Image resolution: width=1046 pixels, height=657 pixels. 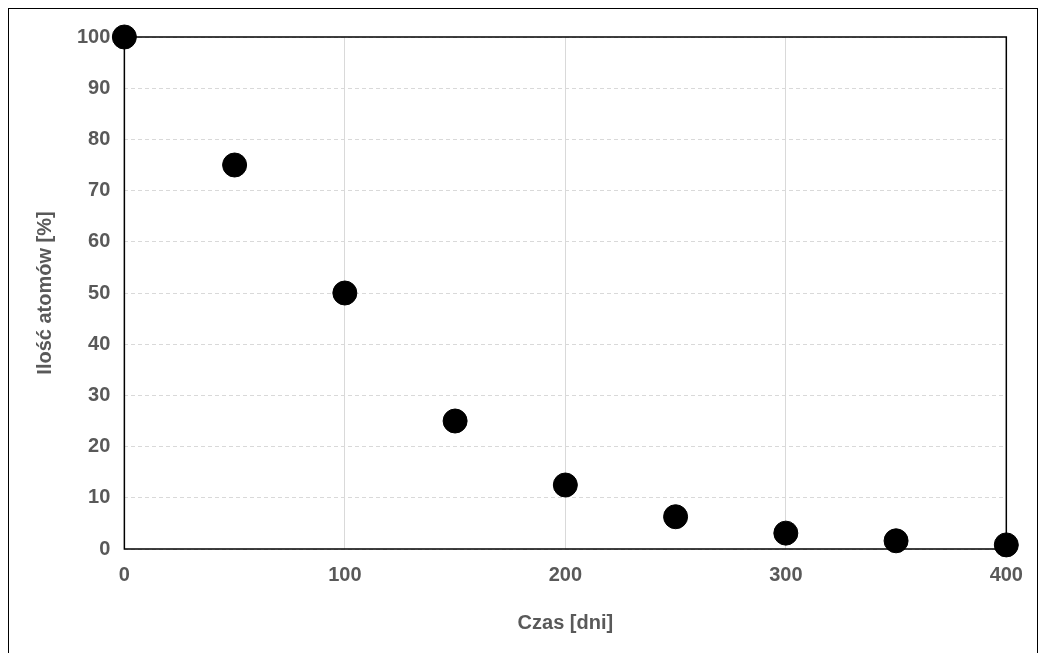 What do you see at coordinates (786, 573) in the screenshot?
I see `x-tick-label: 300` at bounding box center [786, 573].